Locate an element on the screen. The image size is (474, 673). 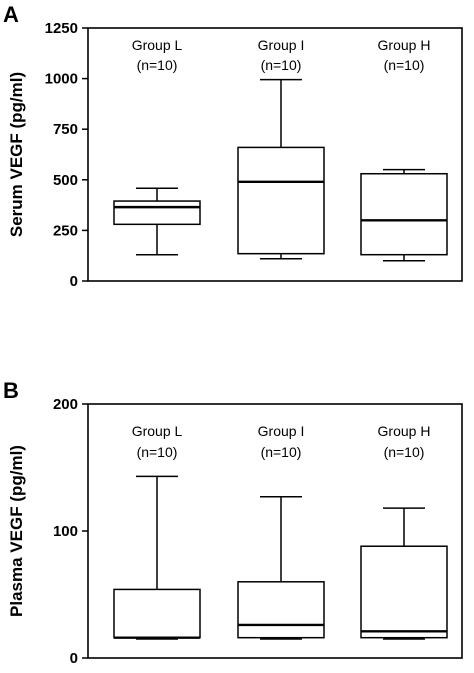
y-tick-label: 750 is located at coordinates (65, 129).